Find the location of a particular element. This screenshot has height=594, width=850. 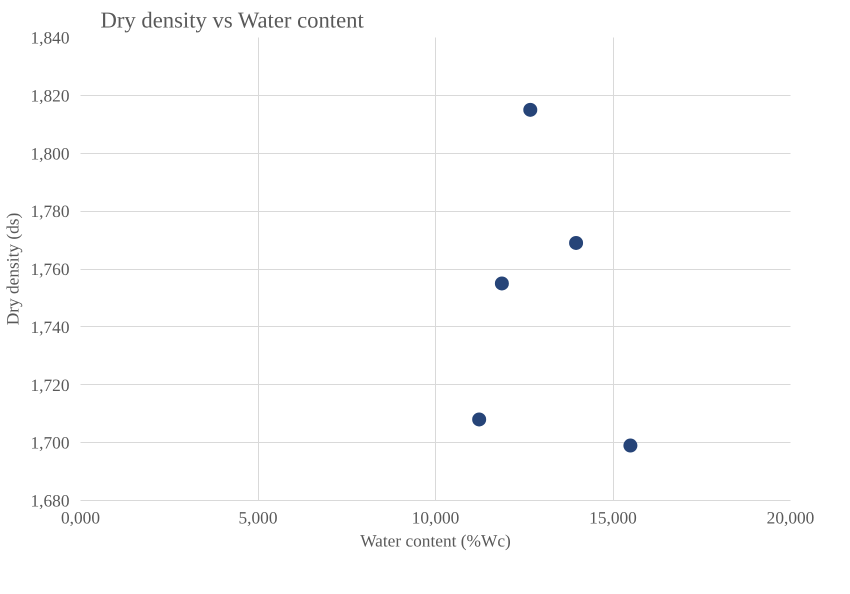

x-tick-label: 5,000 is located at coordinates (258, 518).